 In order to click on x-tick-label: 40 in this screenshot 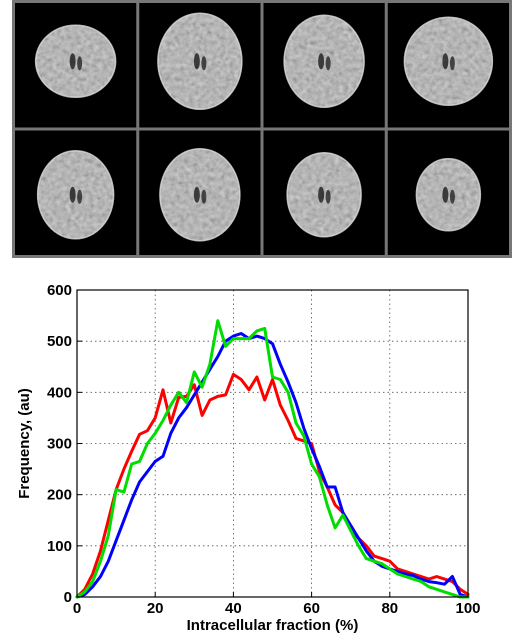, I will do `click(233, 608)`.